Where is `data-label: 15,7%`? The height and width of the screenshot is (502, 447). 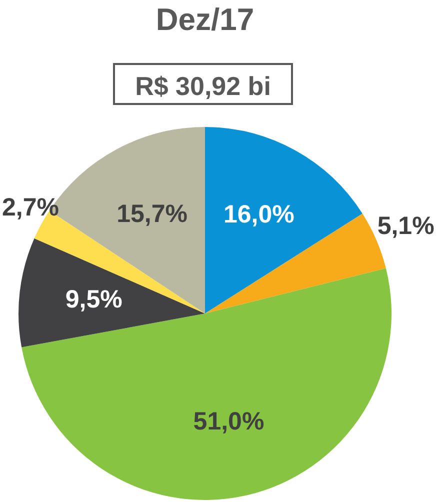
data-label: 15,7% is located at coordinates (152, 214).